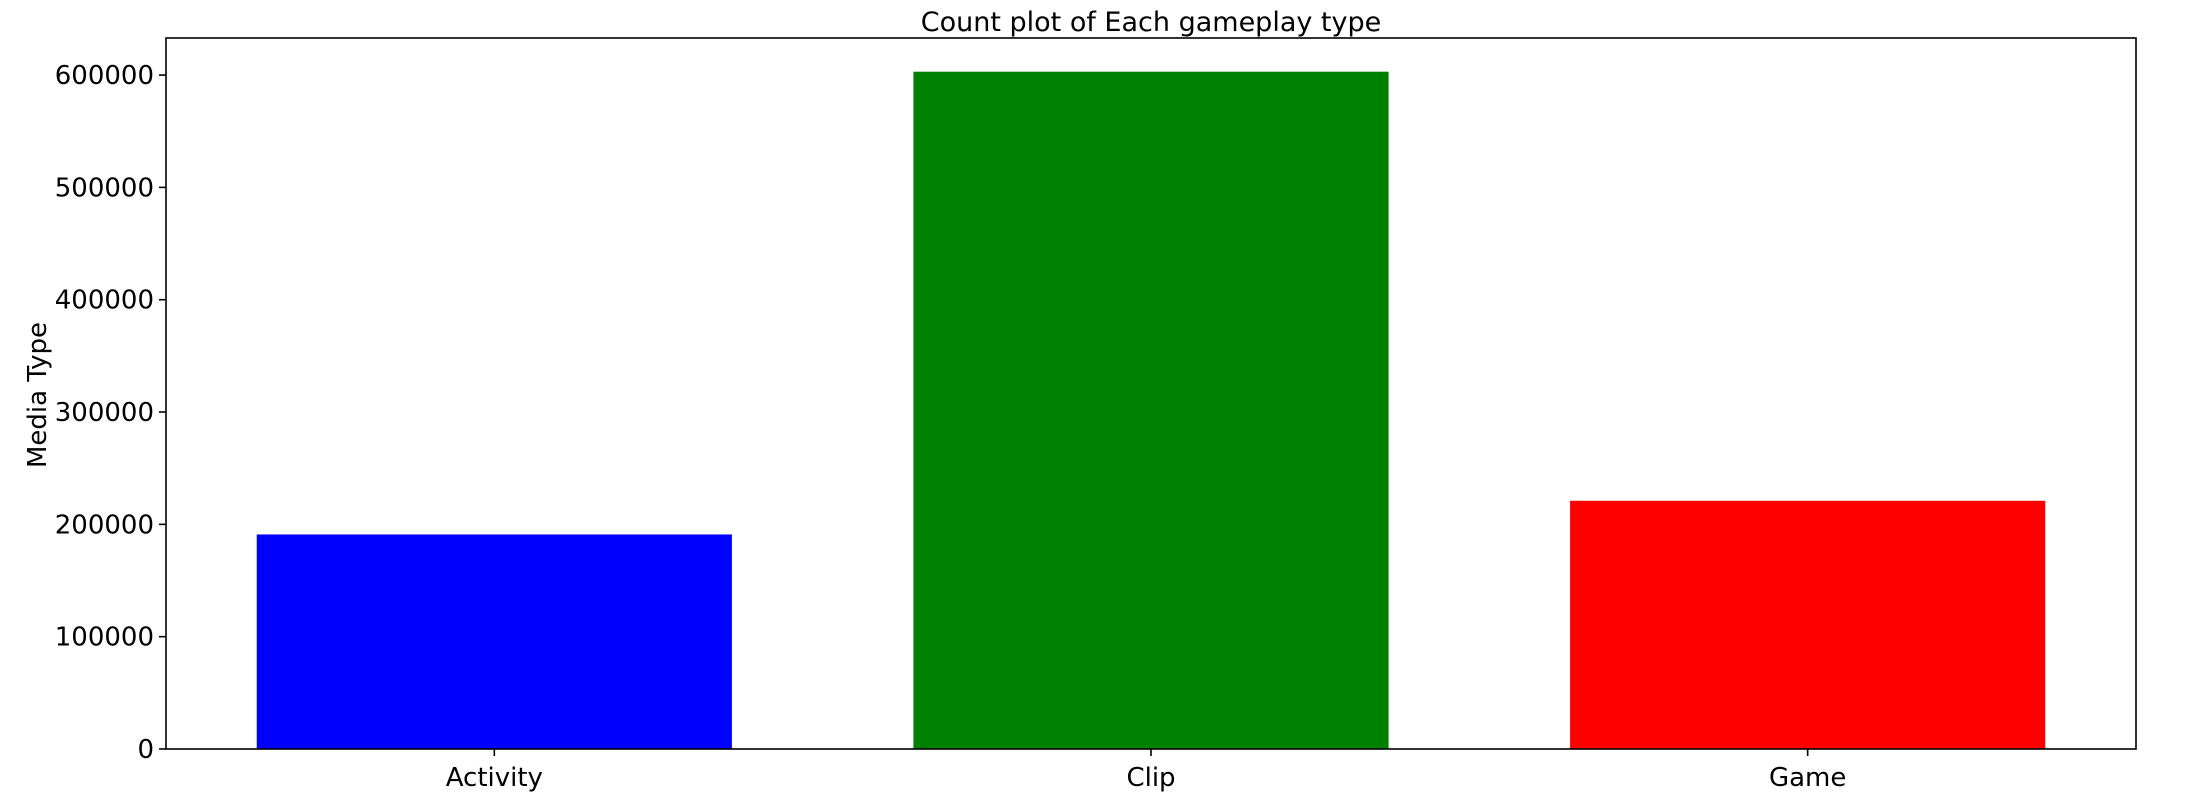 The height and width of the screenshot is (802, 2188). I want to click on y-tick-label: 600000, so click(104, 76).